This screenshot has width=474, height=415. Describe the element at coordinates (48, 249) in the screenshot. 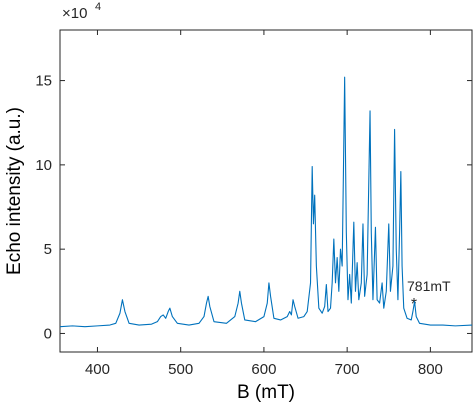

I see `y-tick-label: 5` at that location.